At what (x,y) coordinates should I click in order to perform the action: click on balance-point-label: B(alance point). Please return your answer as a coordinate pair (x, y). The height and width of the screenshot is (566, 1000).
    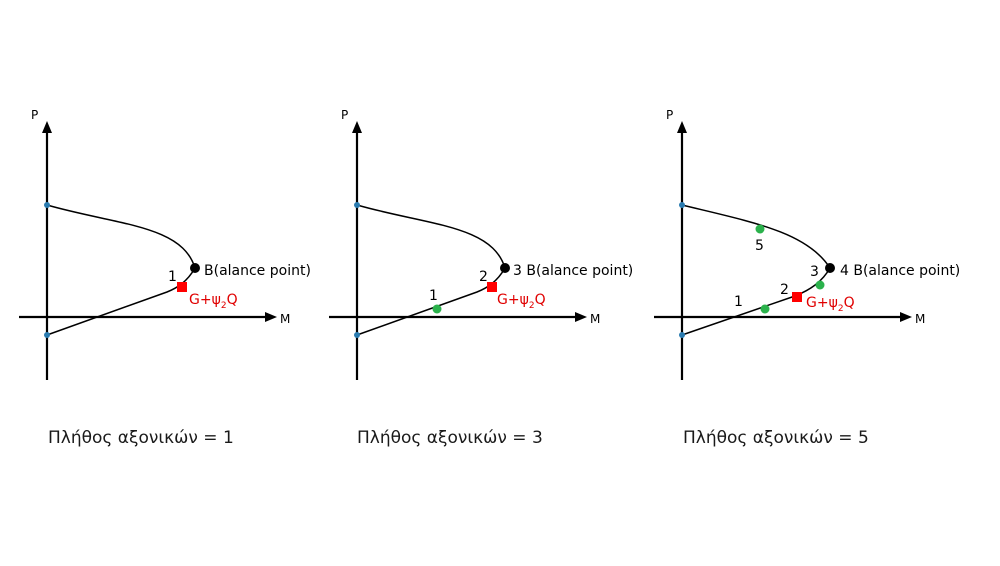
    Looking at the image, I should click on (257, 271).